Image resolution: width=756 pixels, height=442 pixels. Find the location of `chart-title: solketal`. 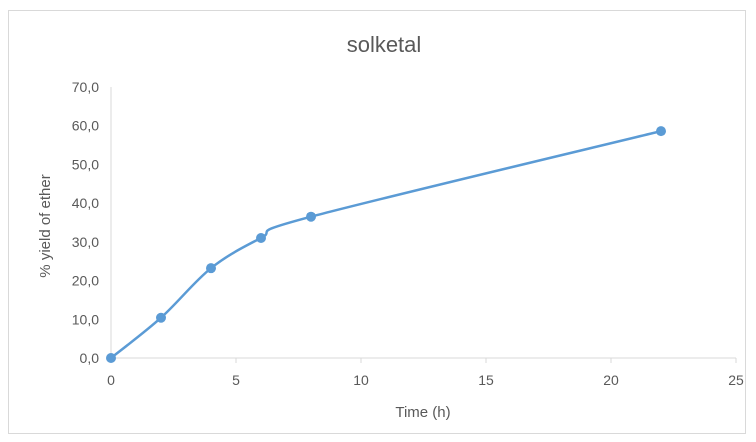

chart-title: solketal is located at coordinates (384, 44).